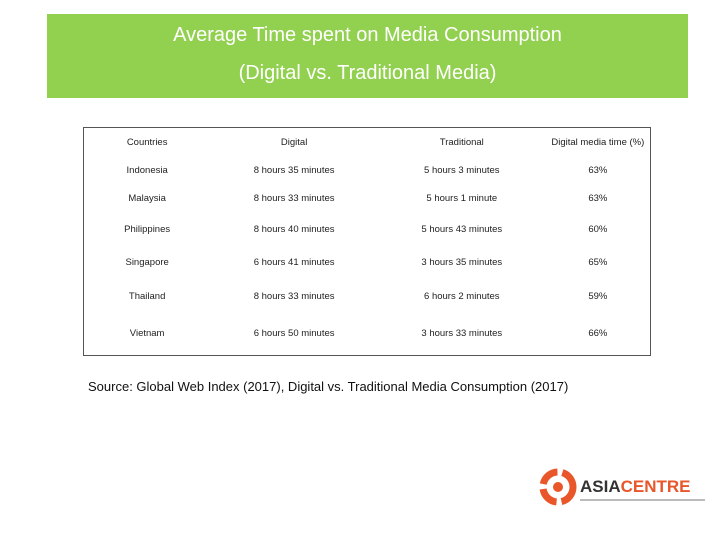  Describe the element at coordinates (462, 334) in the screenshot. I see `table-cell: 3 hours 33 minutes` at that location.